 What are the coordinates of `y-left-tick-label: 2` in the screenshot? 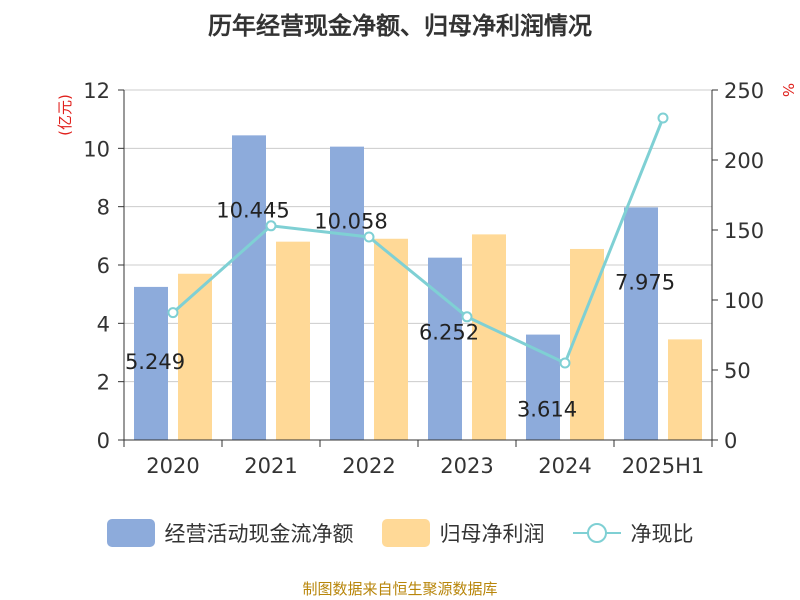 It's located at (103, 383).